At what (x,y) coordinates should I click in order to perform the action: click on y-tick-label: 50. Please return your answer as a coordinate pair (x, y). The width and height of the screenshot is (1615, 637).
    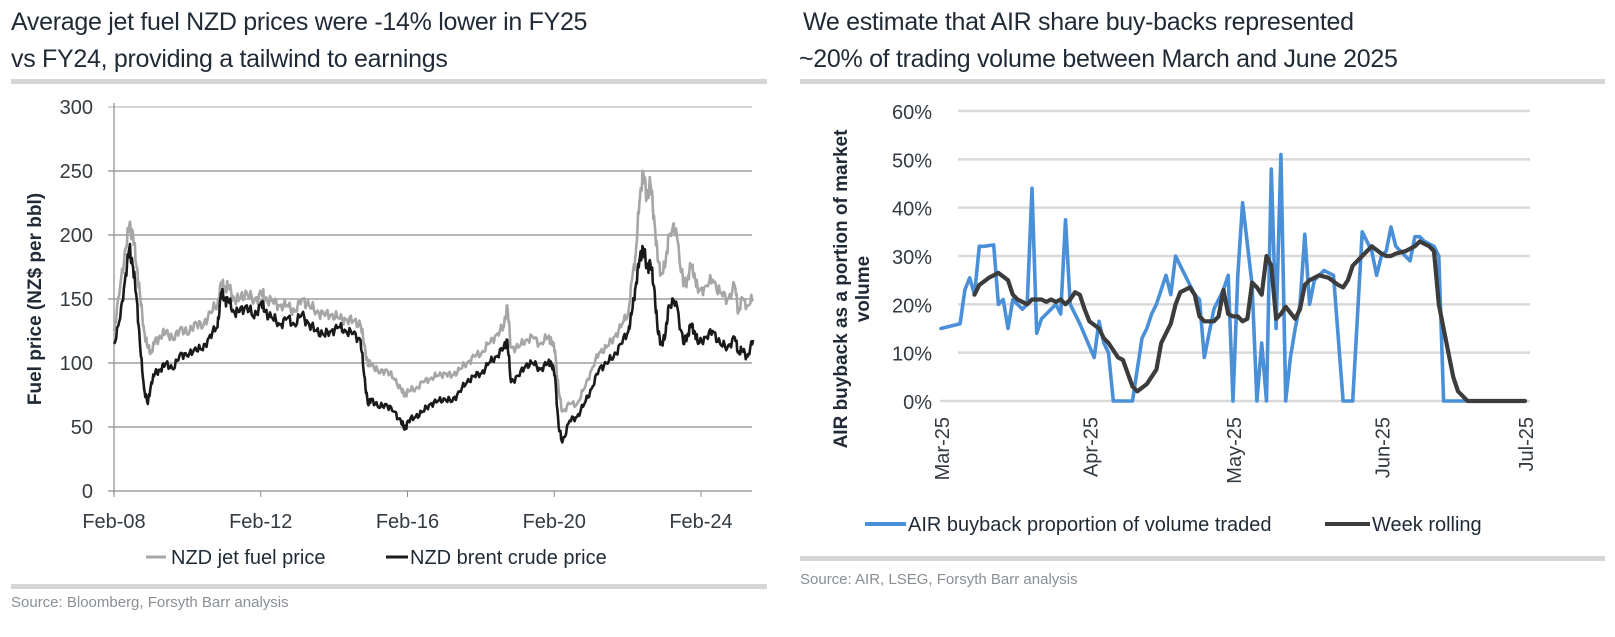
    Looking at the image, I should click on (82, 428).